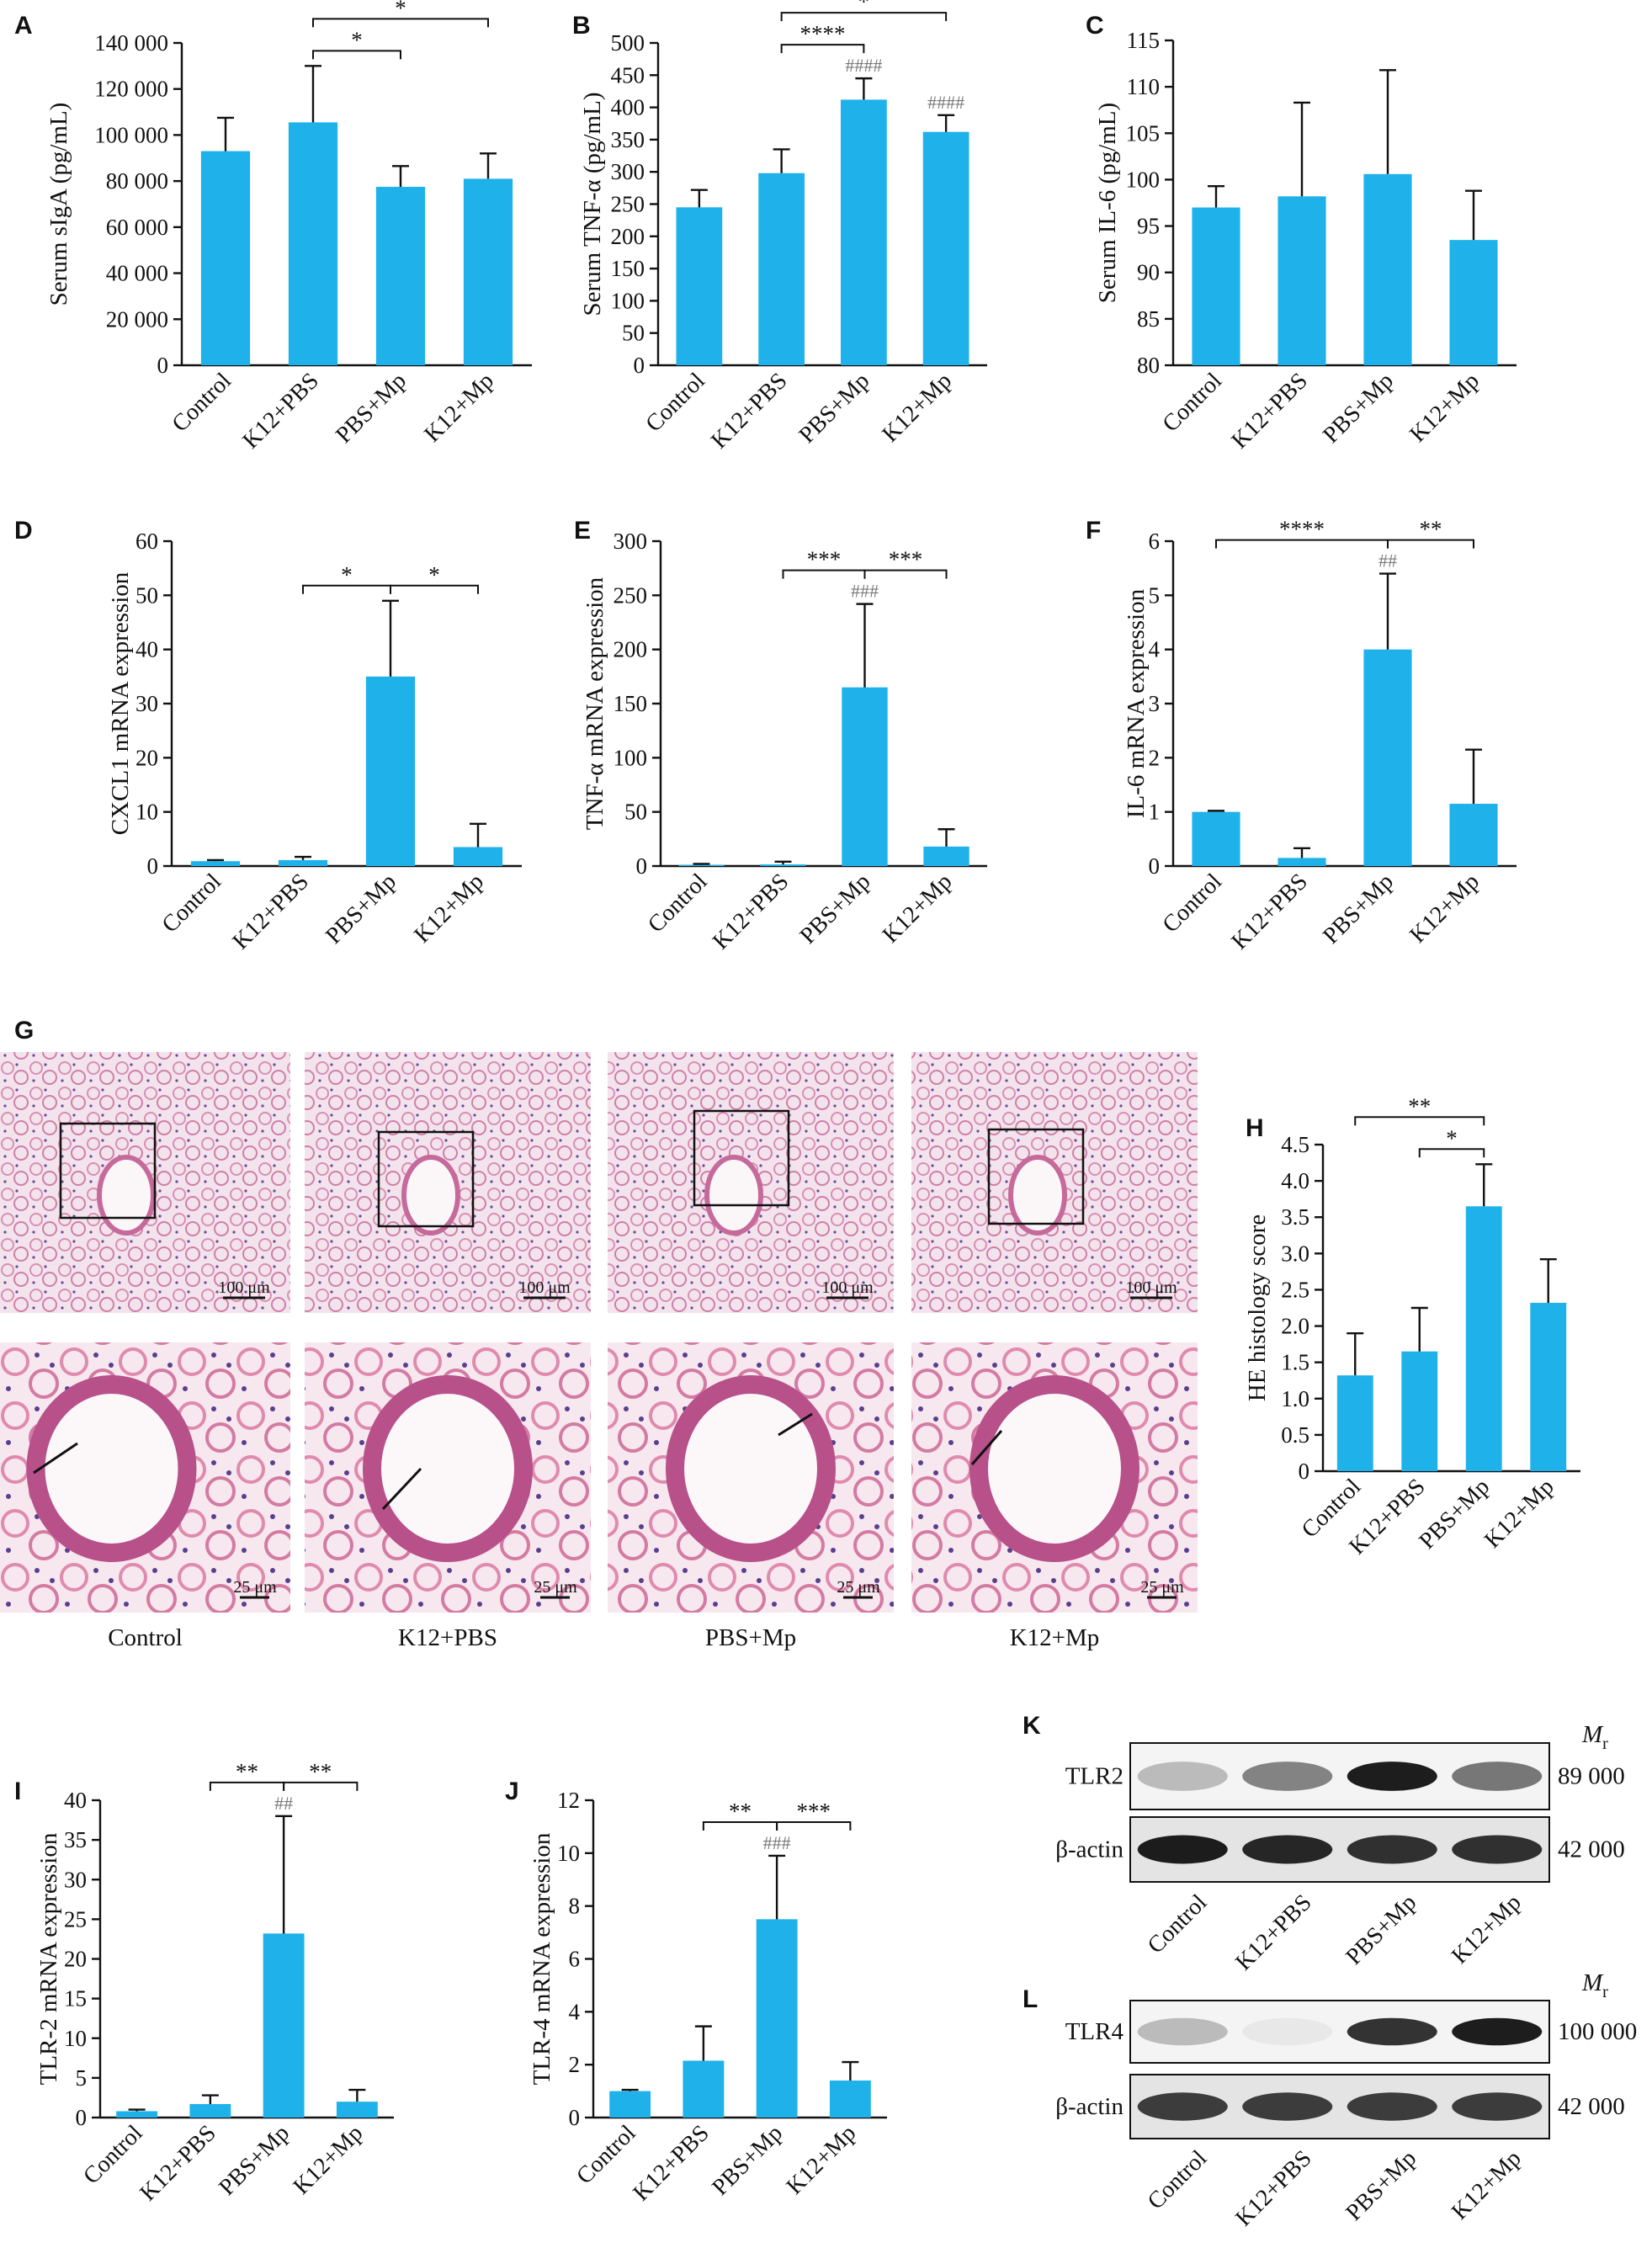 The width and height of the screenshot is (1652, 2248). Describe the element at coordinates (1107, 203) in the screenshot. I see `y-axis-label: Serum IL-6 (pg/mL)` at that location.